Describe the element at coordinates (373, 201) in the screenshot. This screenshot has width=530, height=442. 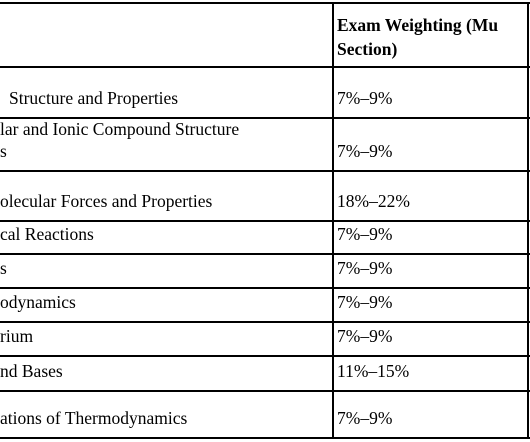
I see `exam-weighting: 18%–22%` at that location.